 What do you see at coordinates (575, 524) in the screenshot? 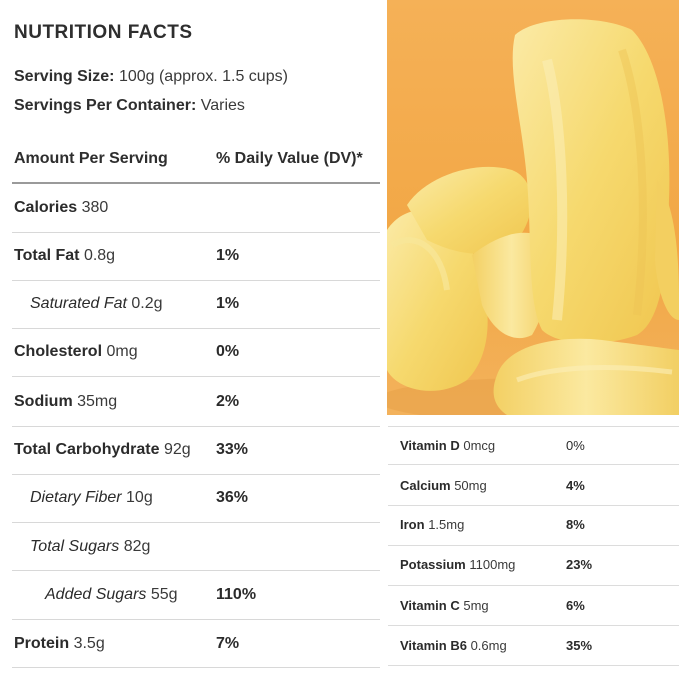
I see `vitamin-dv: 8%` at bounding box center [575, 524].